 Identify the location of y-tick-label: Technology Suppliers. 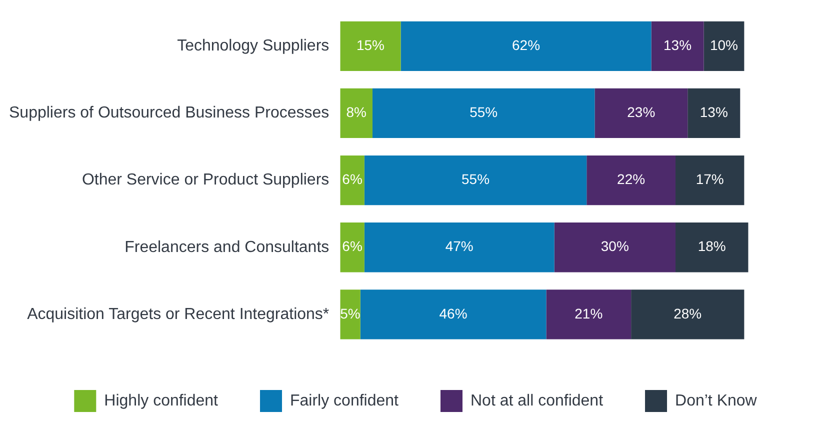
(253, 46).